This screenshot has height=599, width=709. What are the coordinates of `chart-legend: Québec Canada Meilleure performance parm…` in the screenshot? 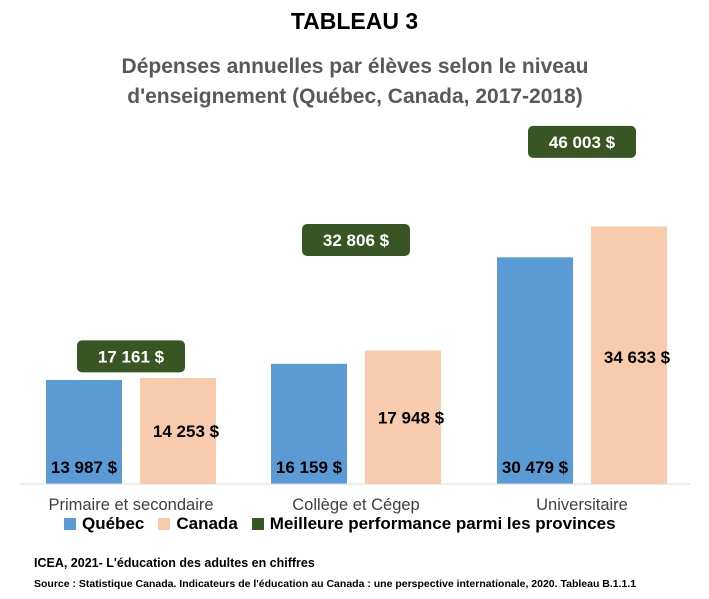 It's located at (347, 524).